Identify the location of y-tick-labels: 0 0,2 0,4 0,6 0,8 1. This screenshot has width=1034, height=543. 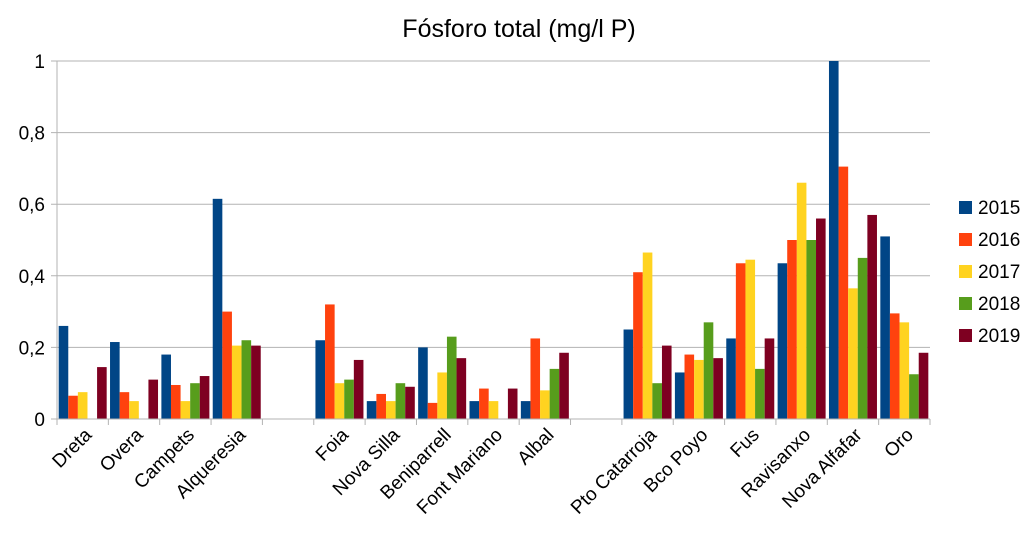
(32, 241).